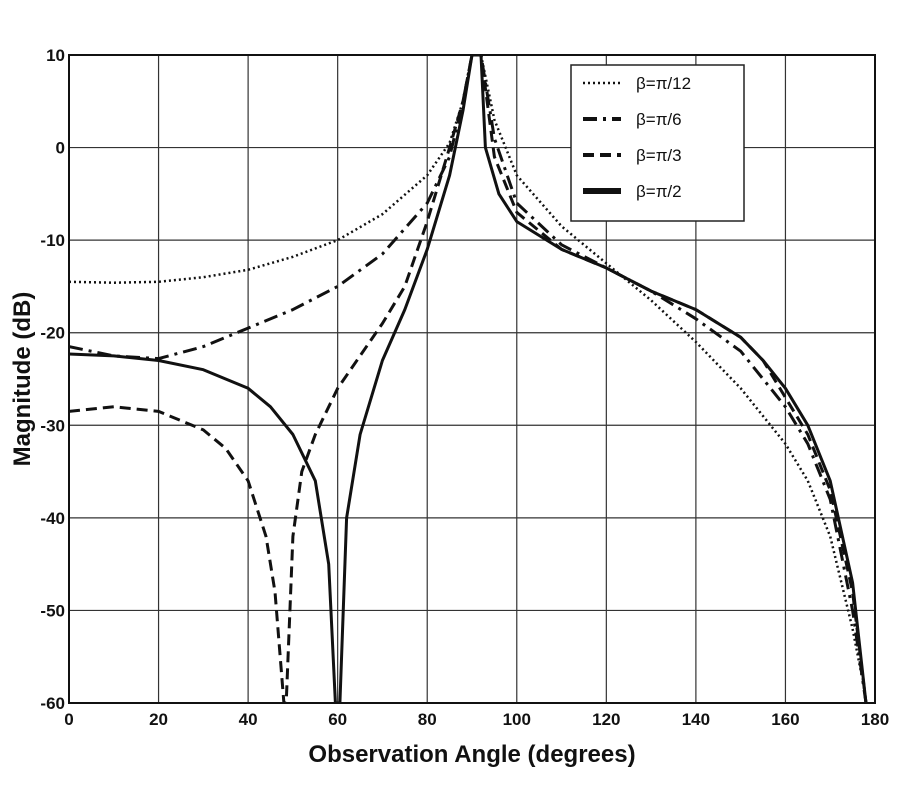 The width and height of the screenshot is (900, 805). What do you see at coordinates (659, 119) in the screenshot?
I see `legend-label: β=π/6` at bounding box center [659, 119].